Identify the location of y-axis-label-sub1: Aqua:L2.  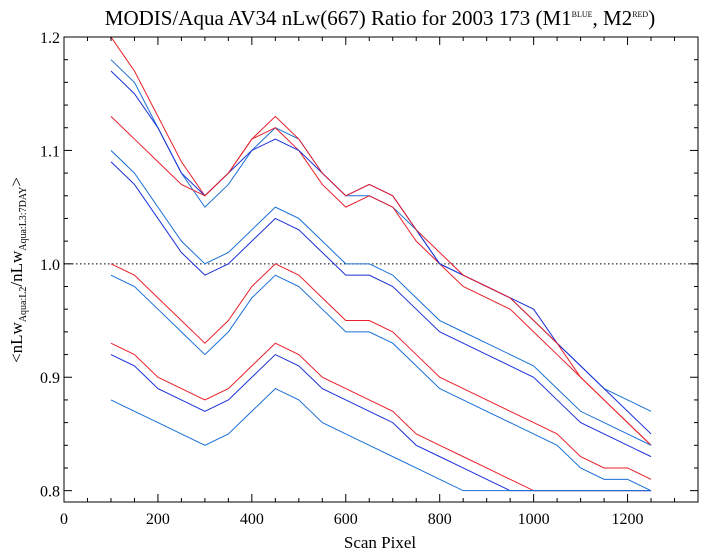
(23, 305).